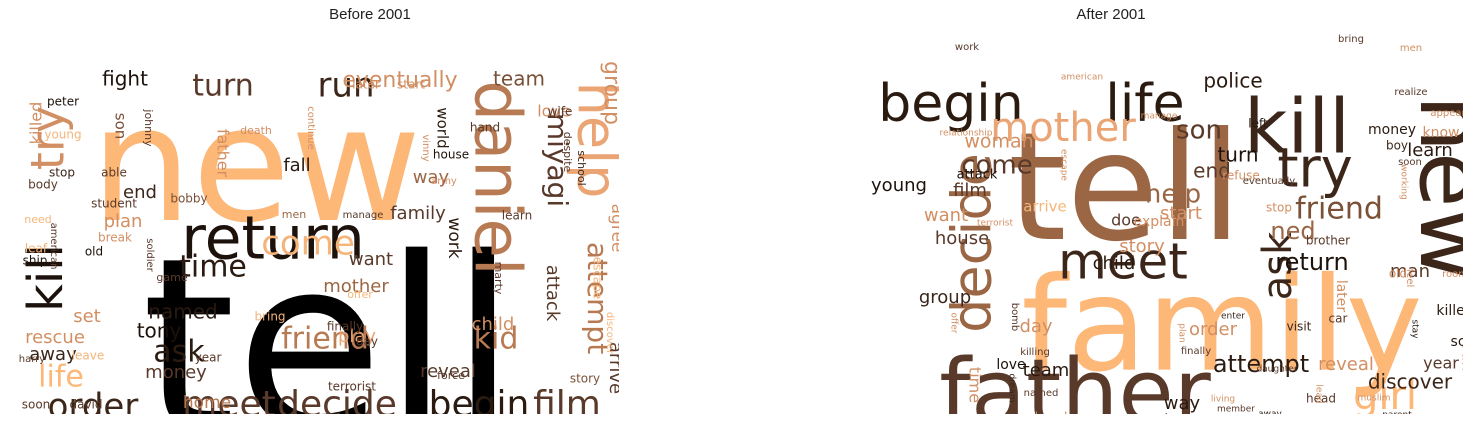 This screenshot has height=425, width=1481. What do you see at coordinates (1041, 393) in the screenshot?
I see `word-named: named` at bounding box center [1041, 393].